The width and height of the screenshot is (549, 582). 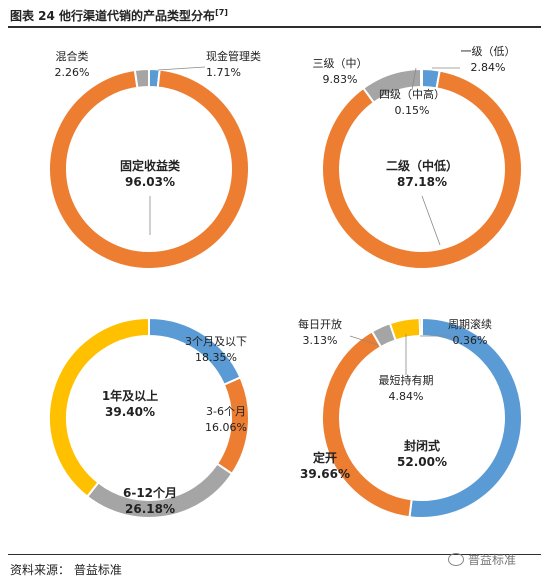 I want to click on slice-label-3-1: 3个月及以下, so click(x=216, y=341).